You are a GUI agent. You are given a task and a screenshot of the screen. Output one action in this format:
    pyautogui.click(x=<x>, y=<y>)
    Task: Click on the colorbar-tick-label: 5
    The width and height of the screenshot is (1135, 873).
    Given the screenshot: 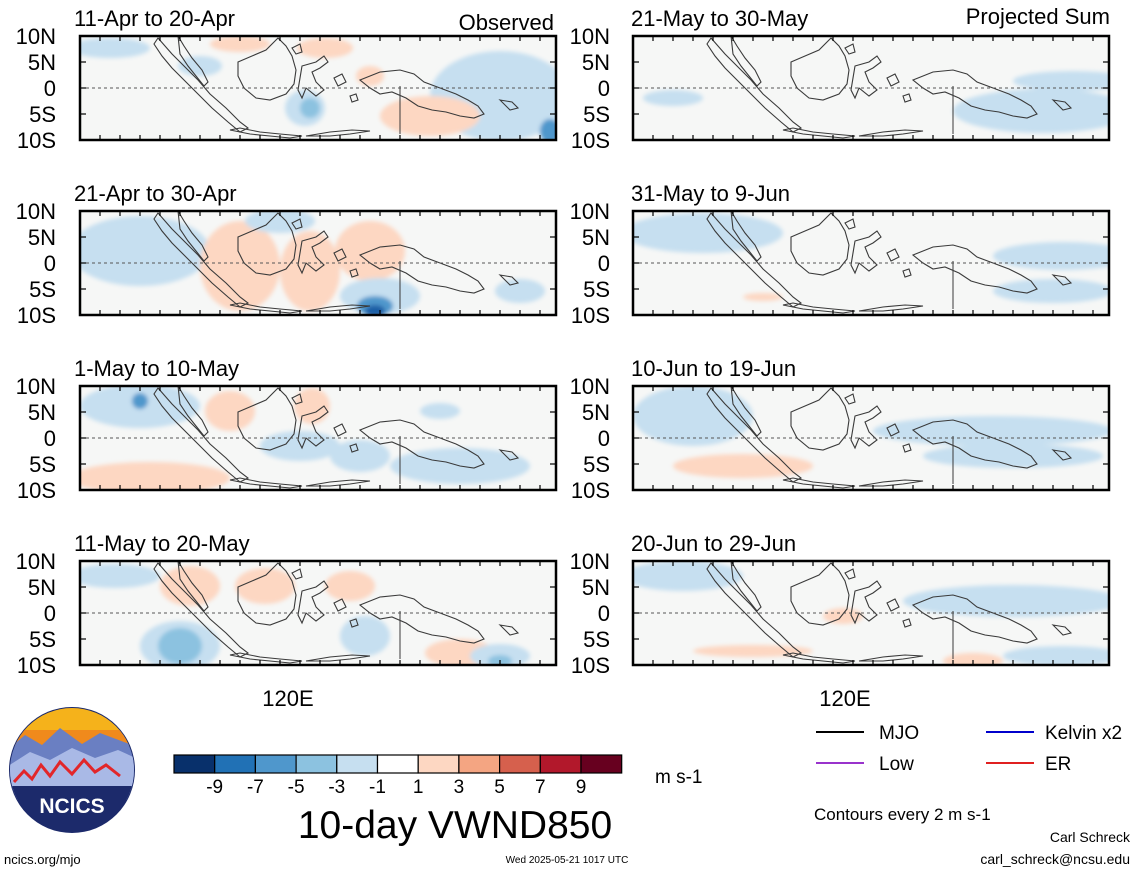 What is the action you would take?
    pyautogui.click(x=499, y=787)
    